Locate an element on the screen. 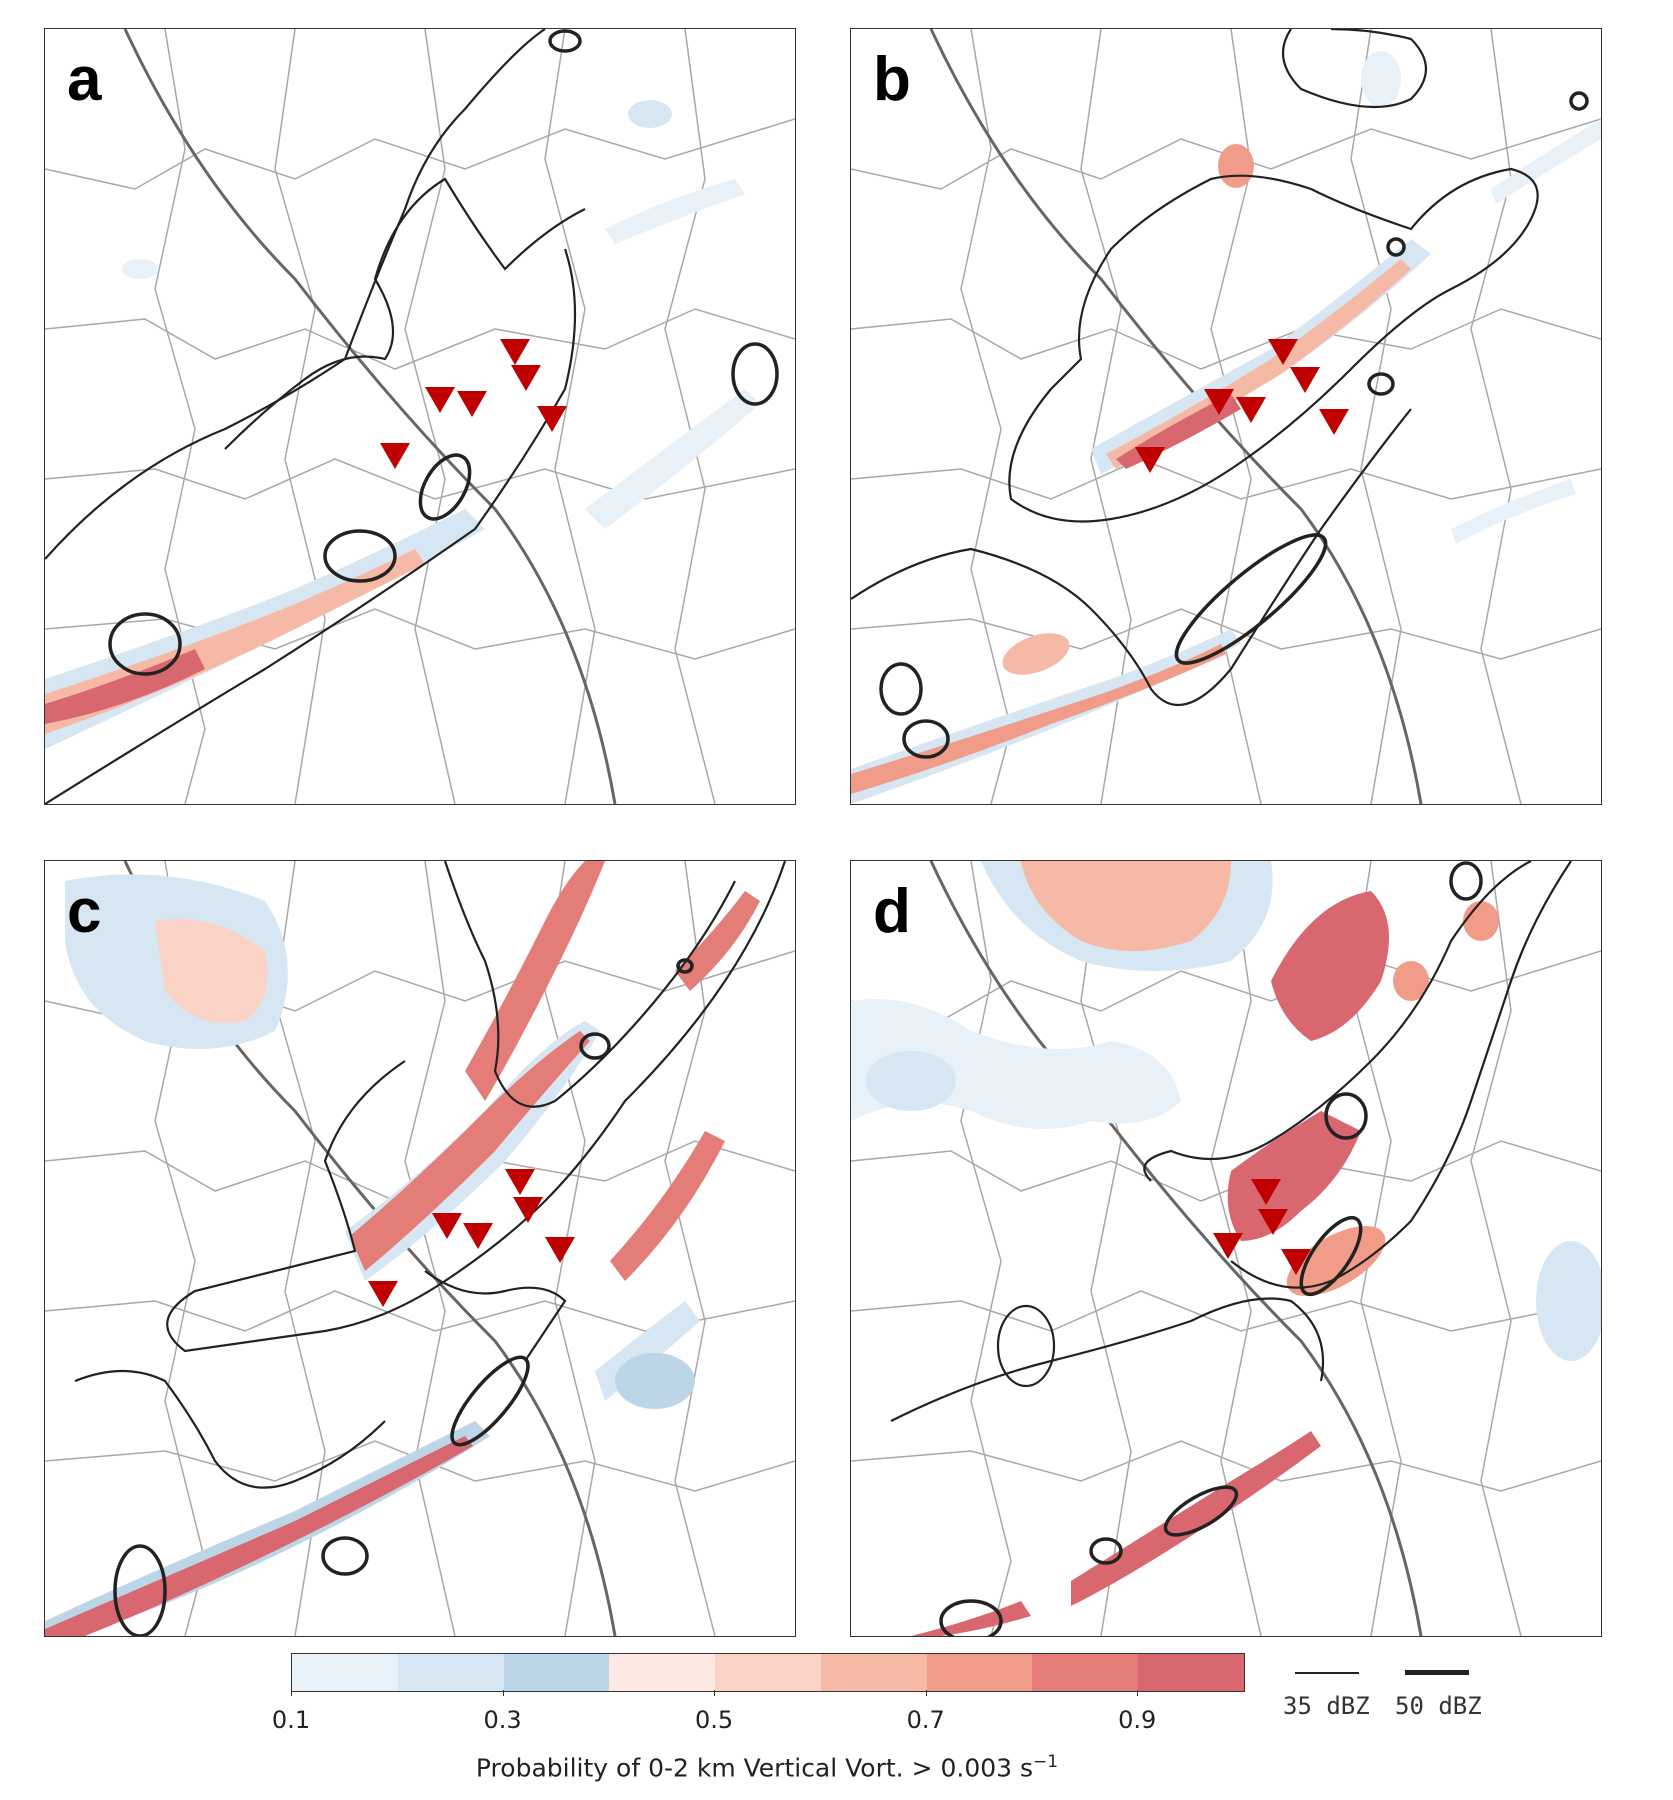 This screenshot has width=1673, height=1800. colorbar-title-units-exponent: −1 is located at coordinates (1046, 1762).